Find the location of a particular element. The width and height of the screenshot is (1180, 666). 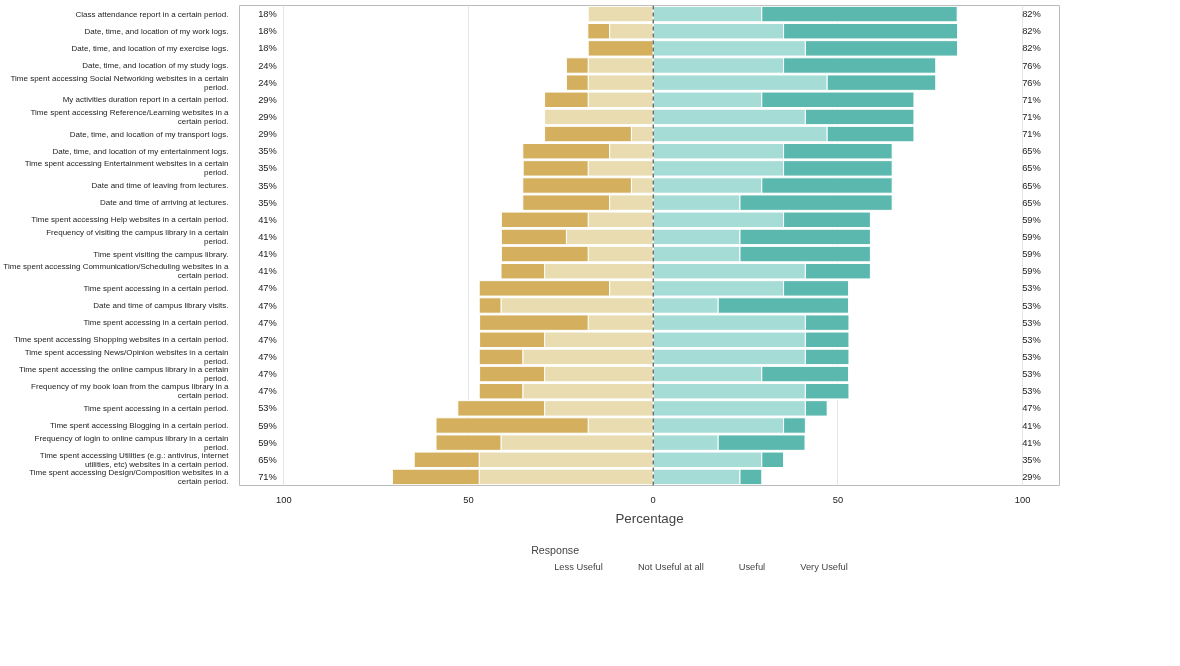

y-tick-label: Date, time, and location of my work logs. is located at coordinates (156, 31).